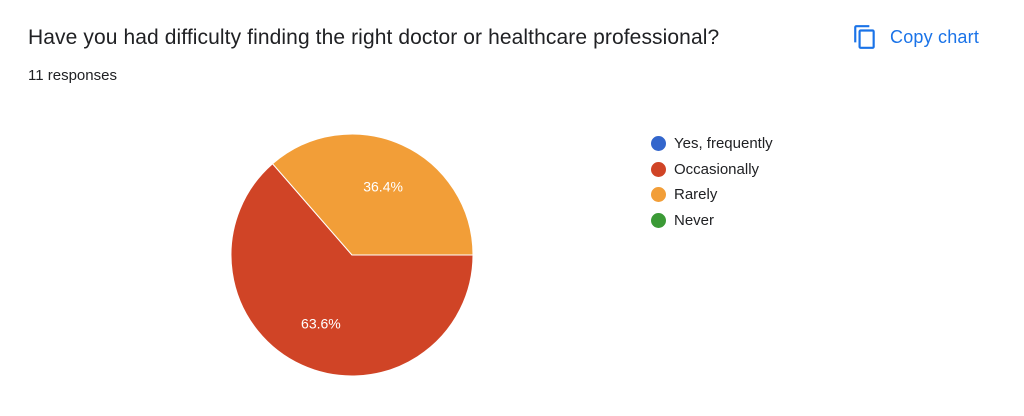  I want to click on pie-slice-rarely, so click(372, 194).